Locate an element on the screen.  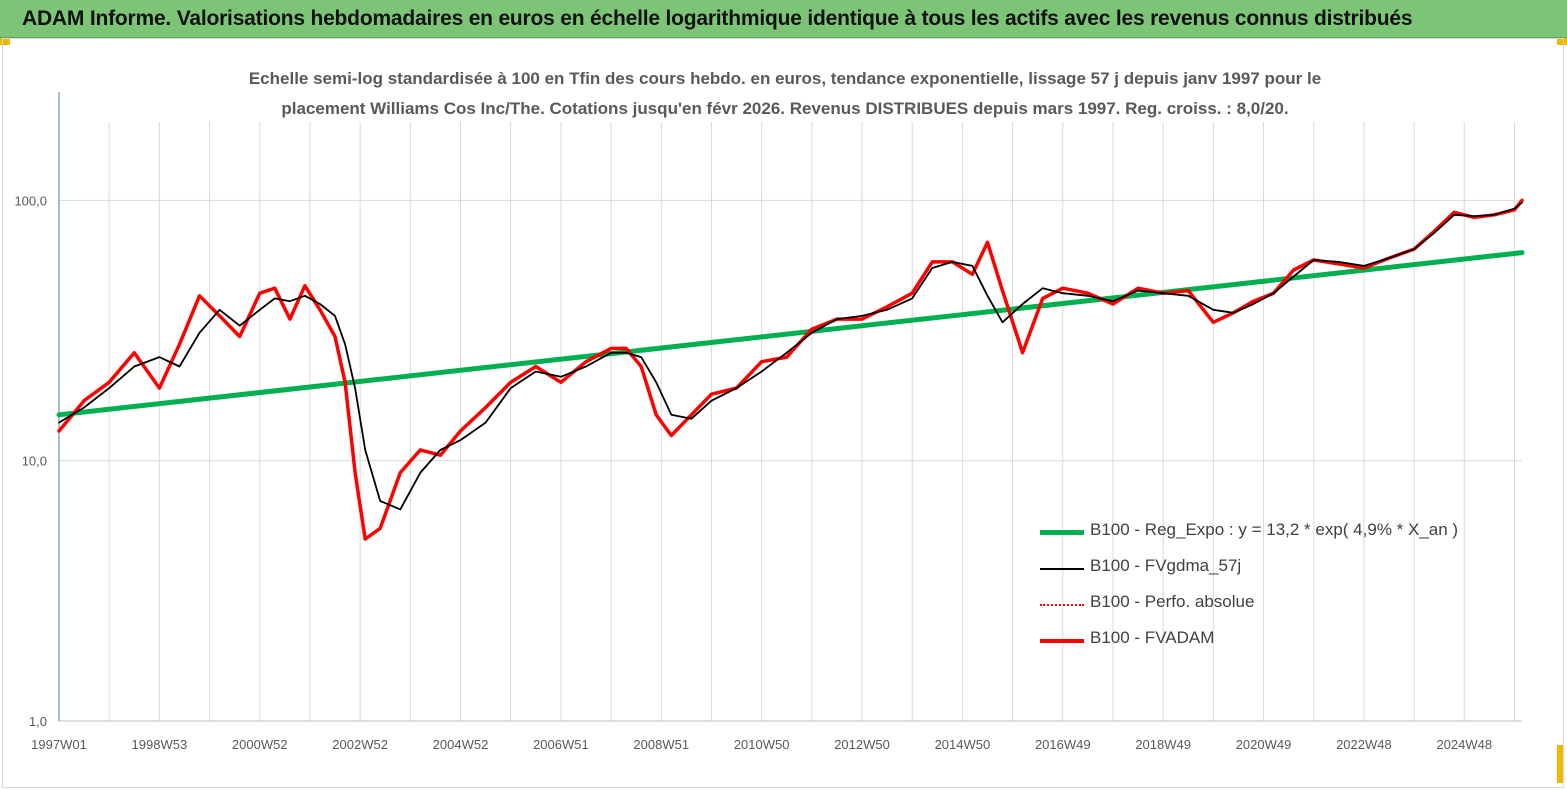
legend-swatch-fvadam is located at coordinates (1062, 641).